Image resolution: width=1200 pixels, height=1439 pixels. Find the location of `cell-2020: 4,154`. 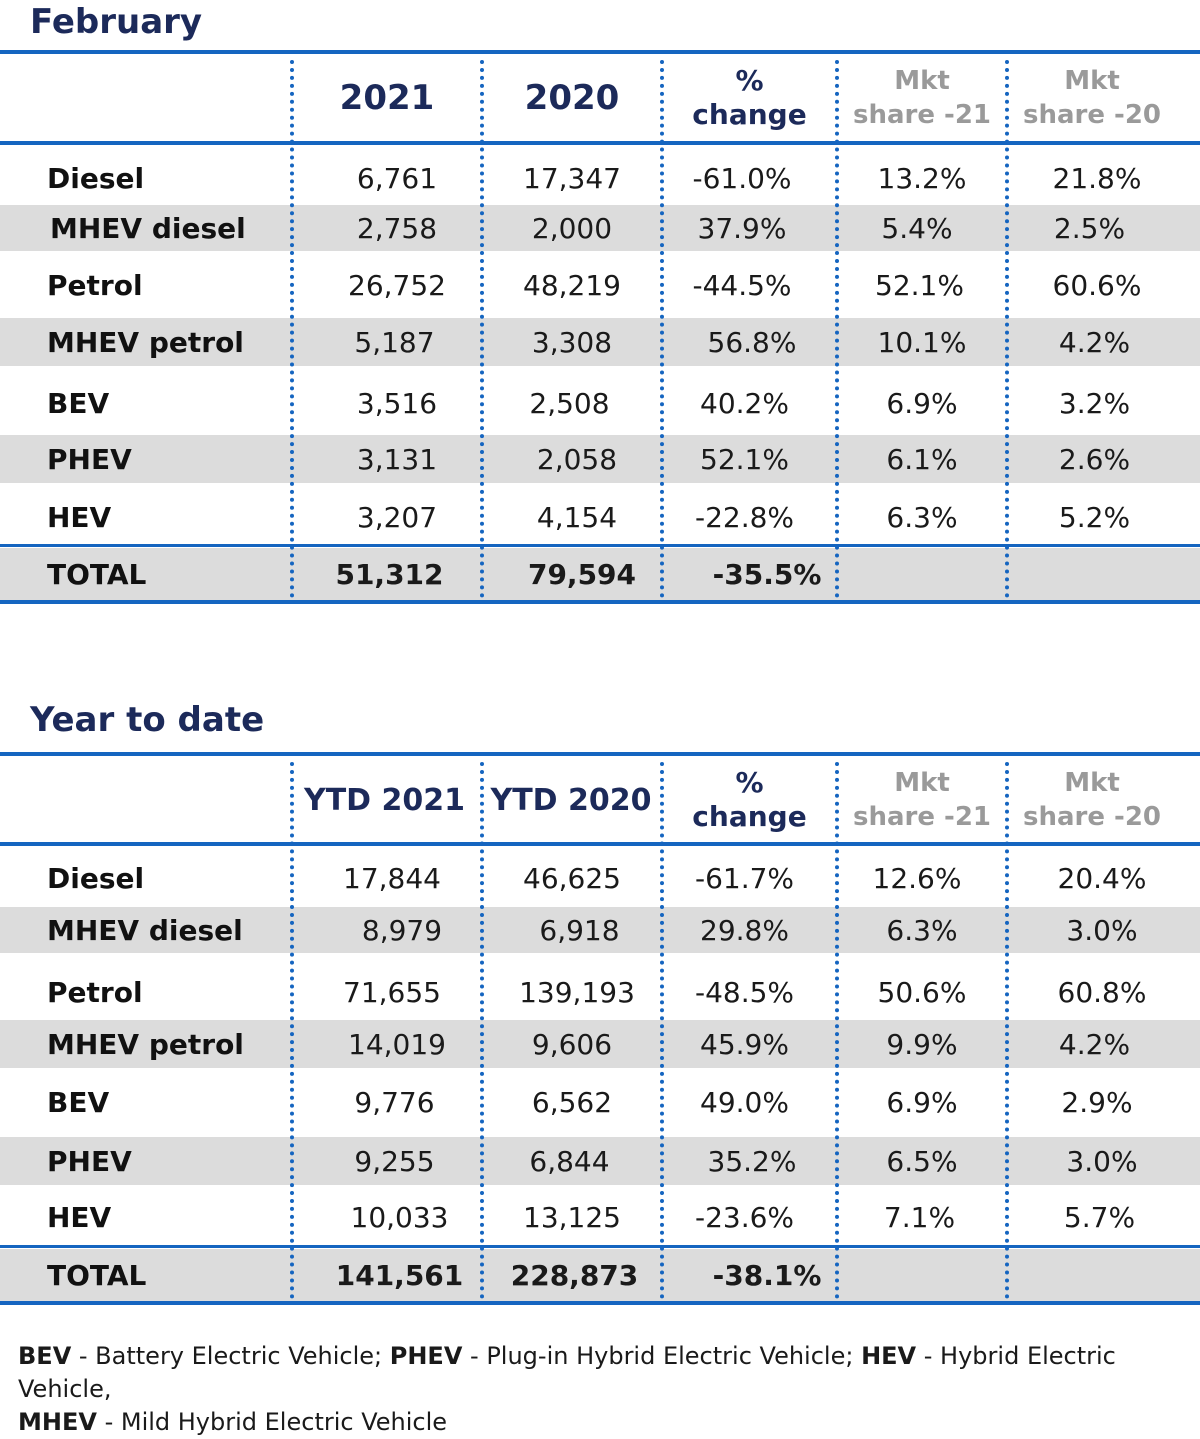

cell-2020: 4,154 is located at coordinates (577, 517).